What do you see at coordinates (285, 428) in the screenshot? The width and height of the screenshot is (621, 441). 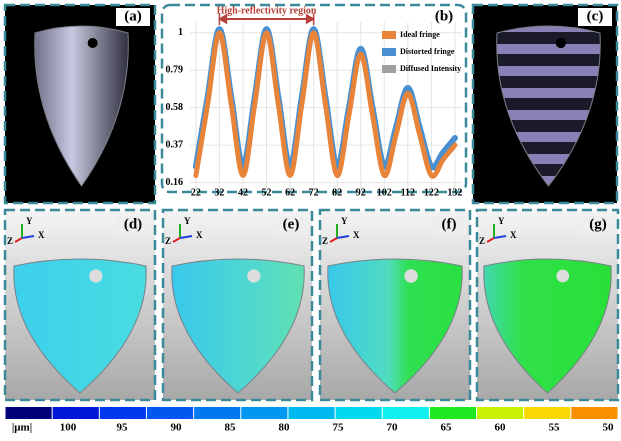 I see `colorbar-tick-label: 80` at bounding box center [285, 428].